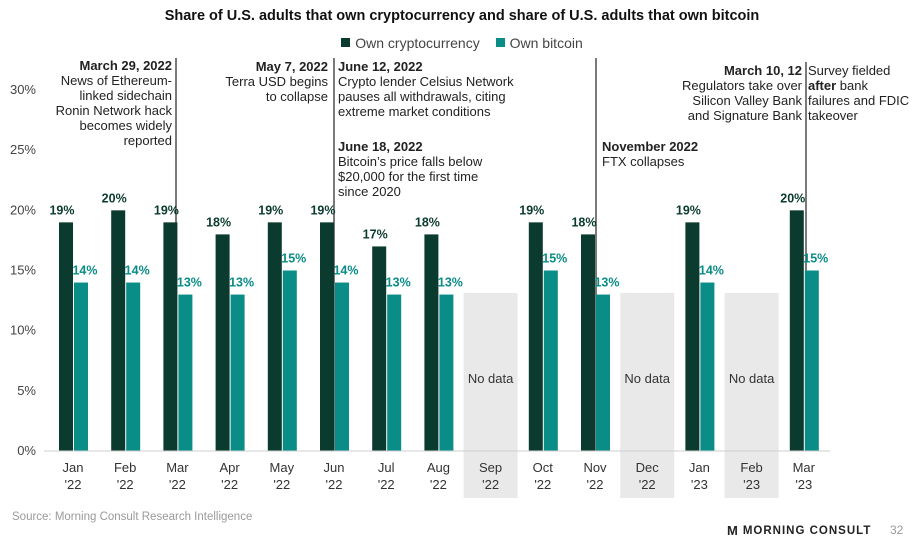  Describe the element at coordinates (422, 96) in the screenshot. I see `annotation-jun12-2022-line: pauses all withdrawals, citing` at that location.